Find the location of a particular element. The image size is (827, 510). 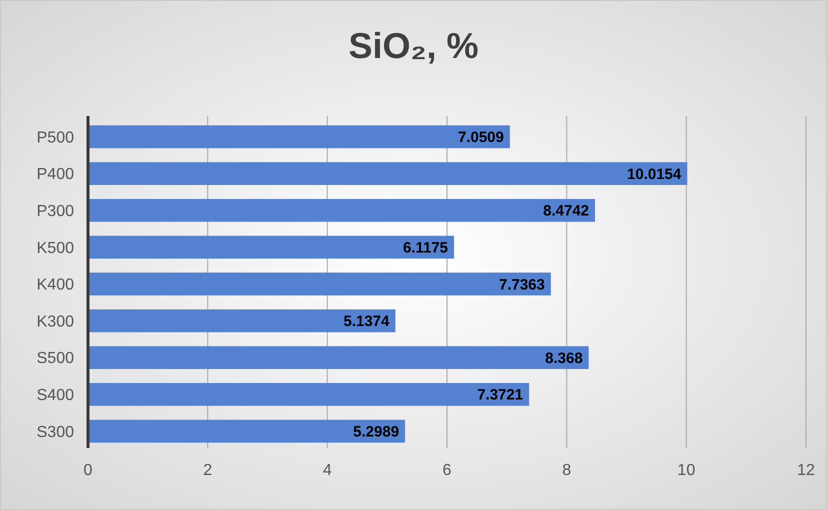

x-tick-label: 10 is located at coordinates (686, 470).